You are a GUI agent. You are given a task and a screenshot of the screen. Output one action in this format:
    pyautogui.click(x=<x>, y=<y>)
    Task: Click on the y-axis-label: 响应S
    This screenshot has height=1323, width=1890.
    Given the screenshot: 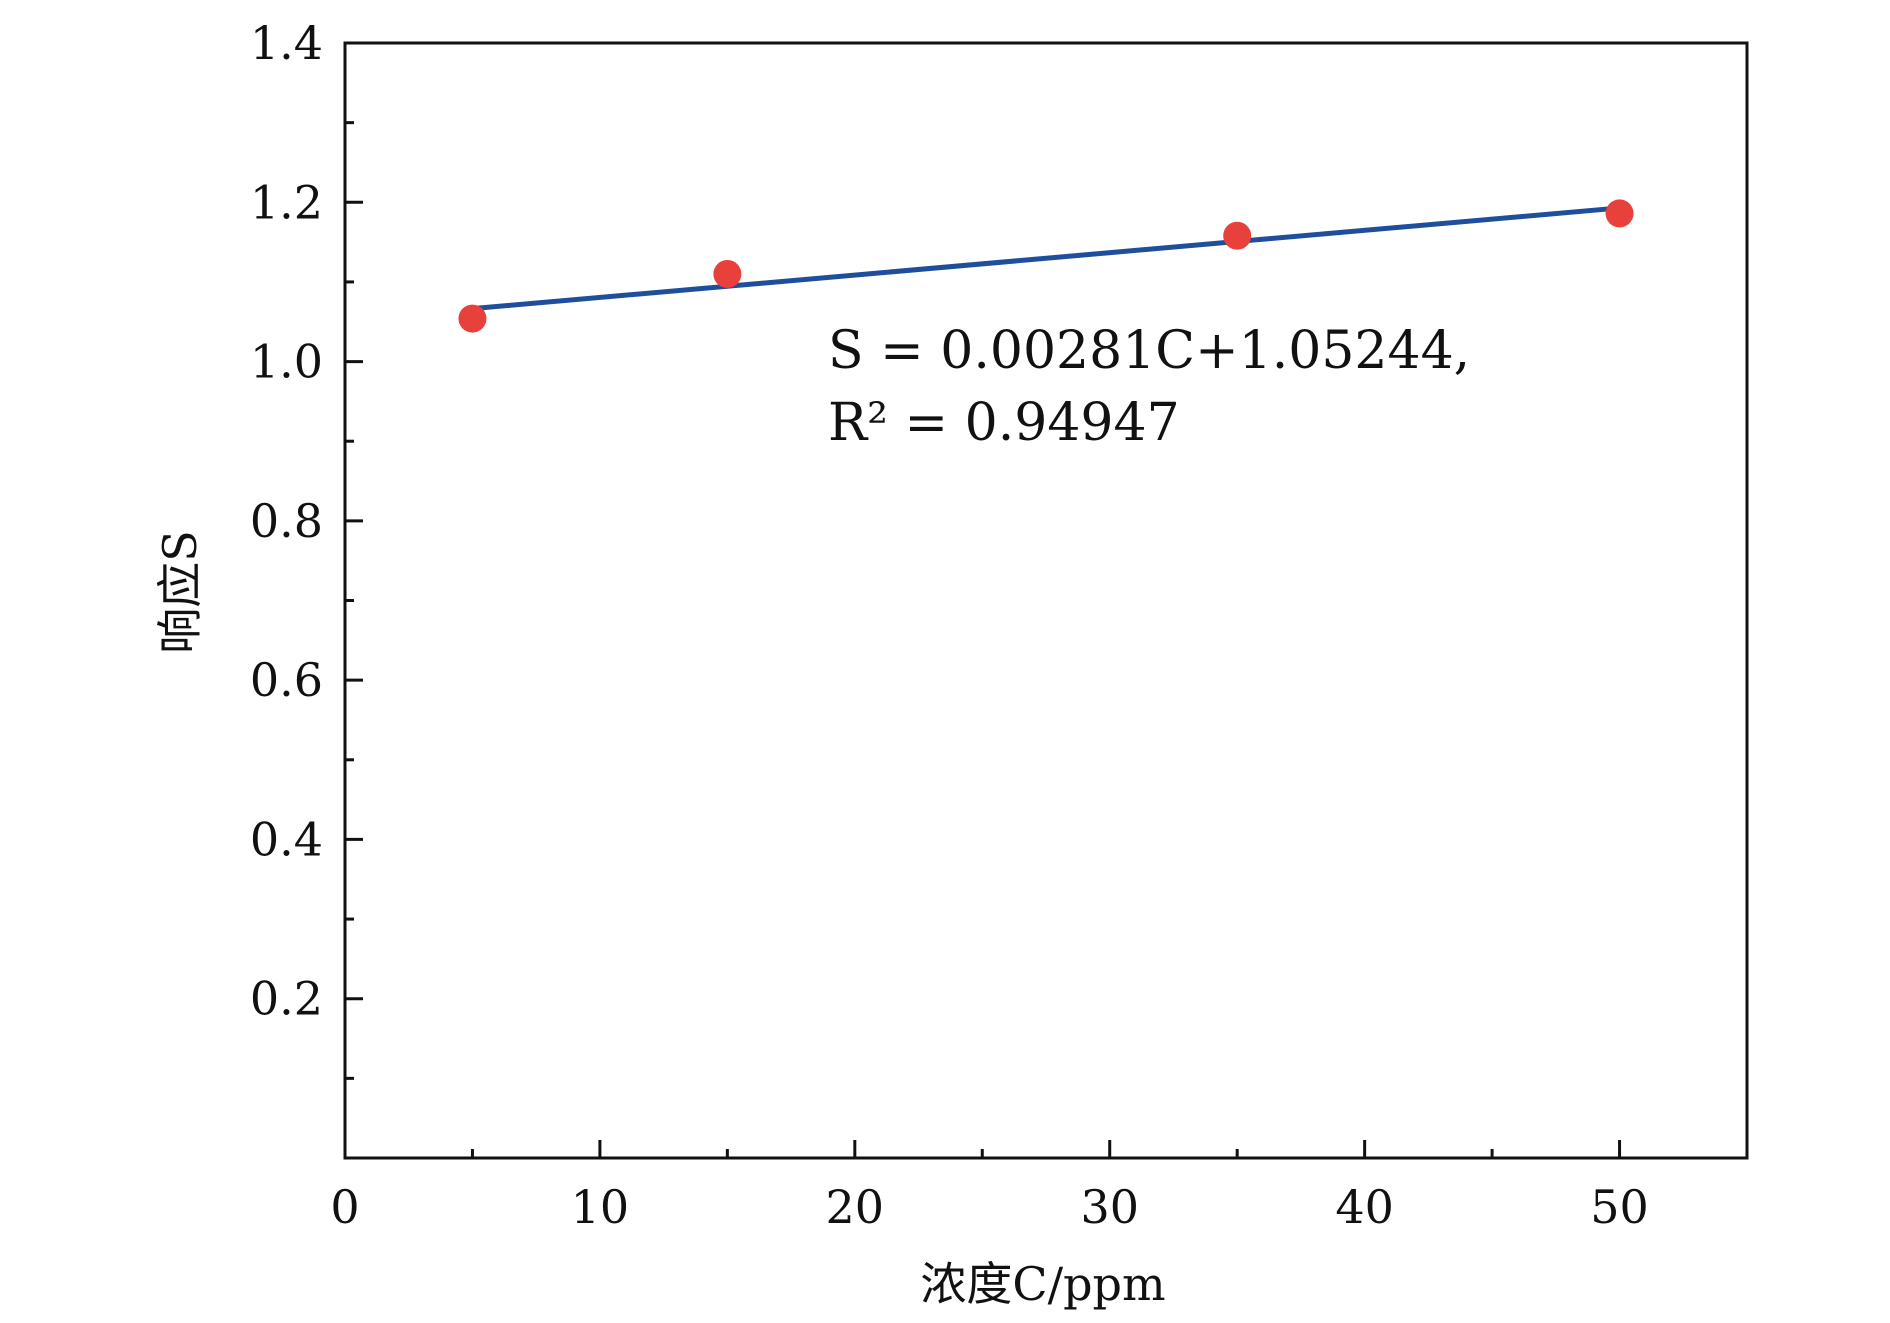 What is the action you would take?
    pyautogui.click(x=180, y=592)
    